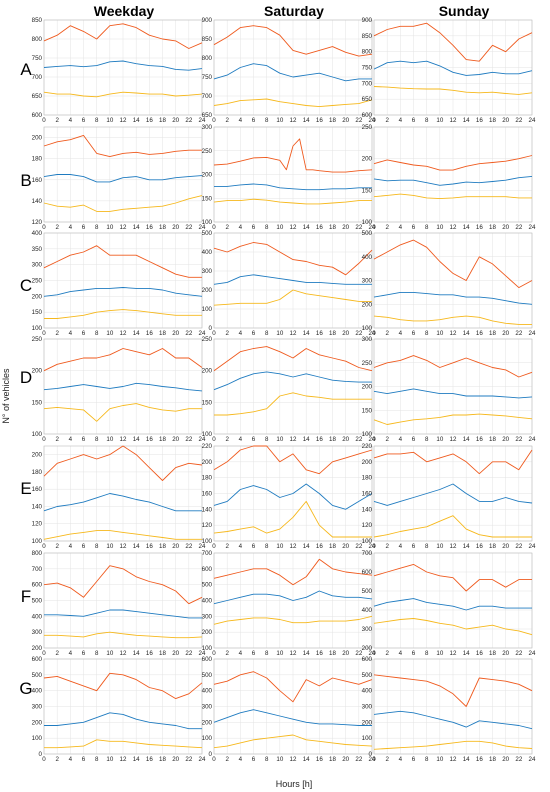  Describe the element at coordinates (211, 754) in the screenshot. I see `y-tick-label: 0` at that location.